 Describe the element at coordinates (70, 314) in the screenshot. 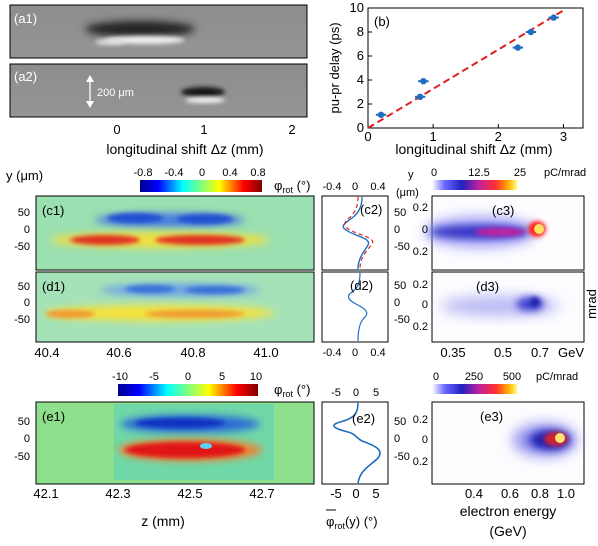

I see `d1-orange-band` at that location.